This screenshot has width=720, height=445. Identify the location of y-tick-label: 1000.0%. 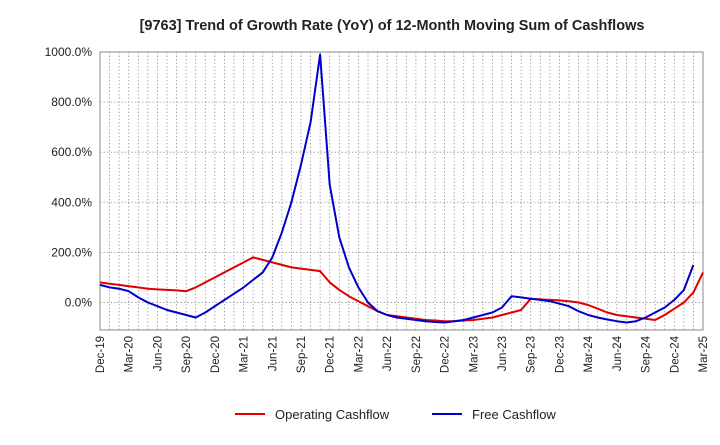
(69, 52).